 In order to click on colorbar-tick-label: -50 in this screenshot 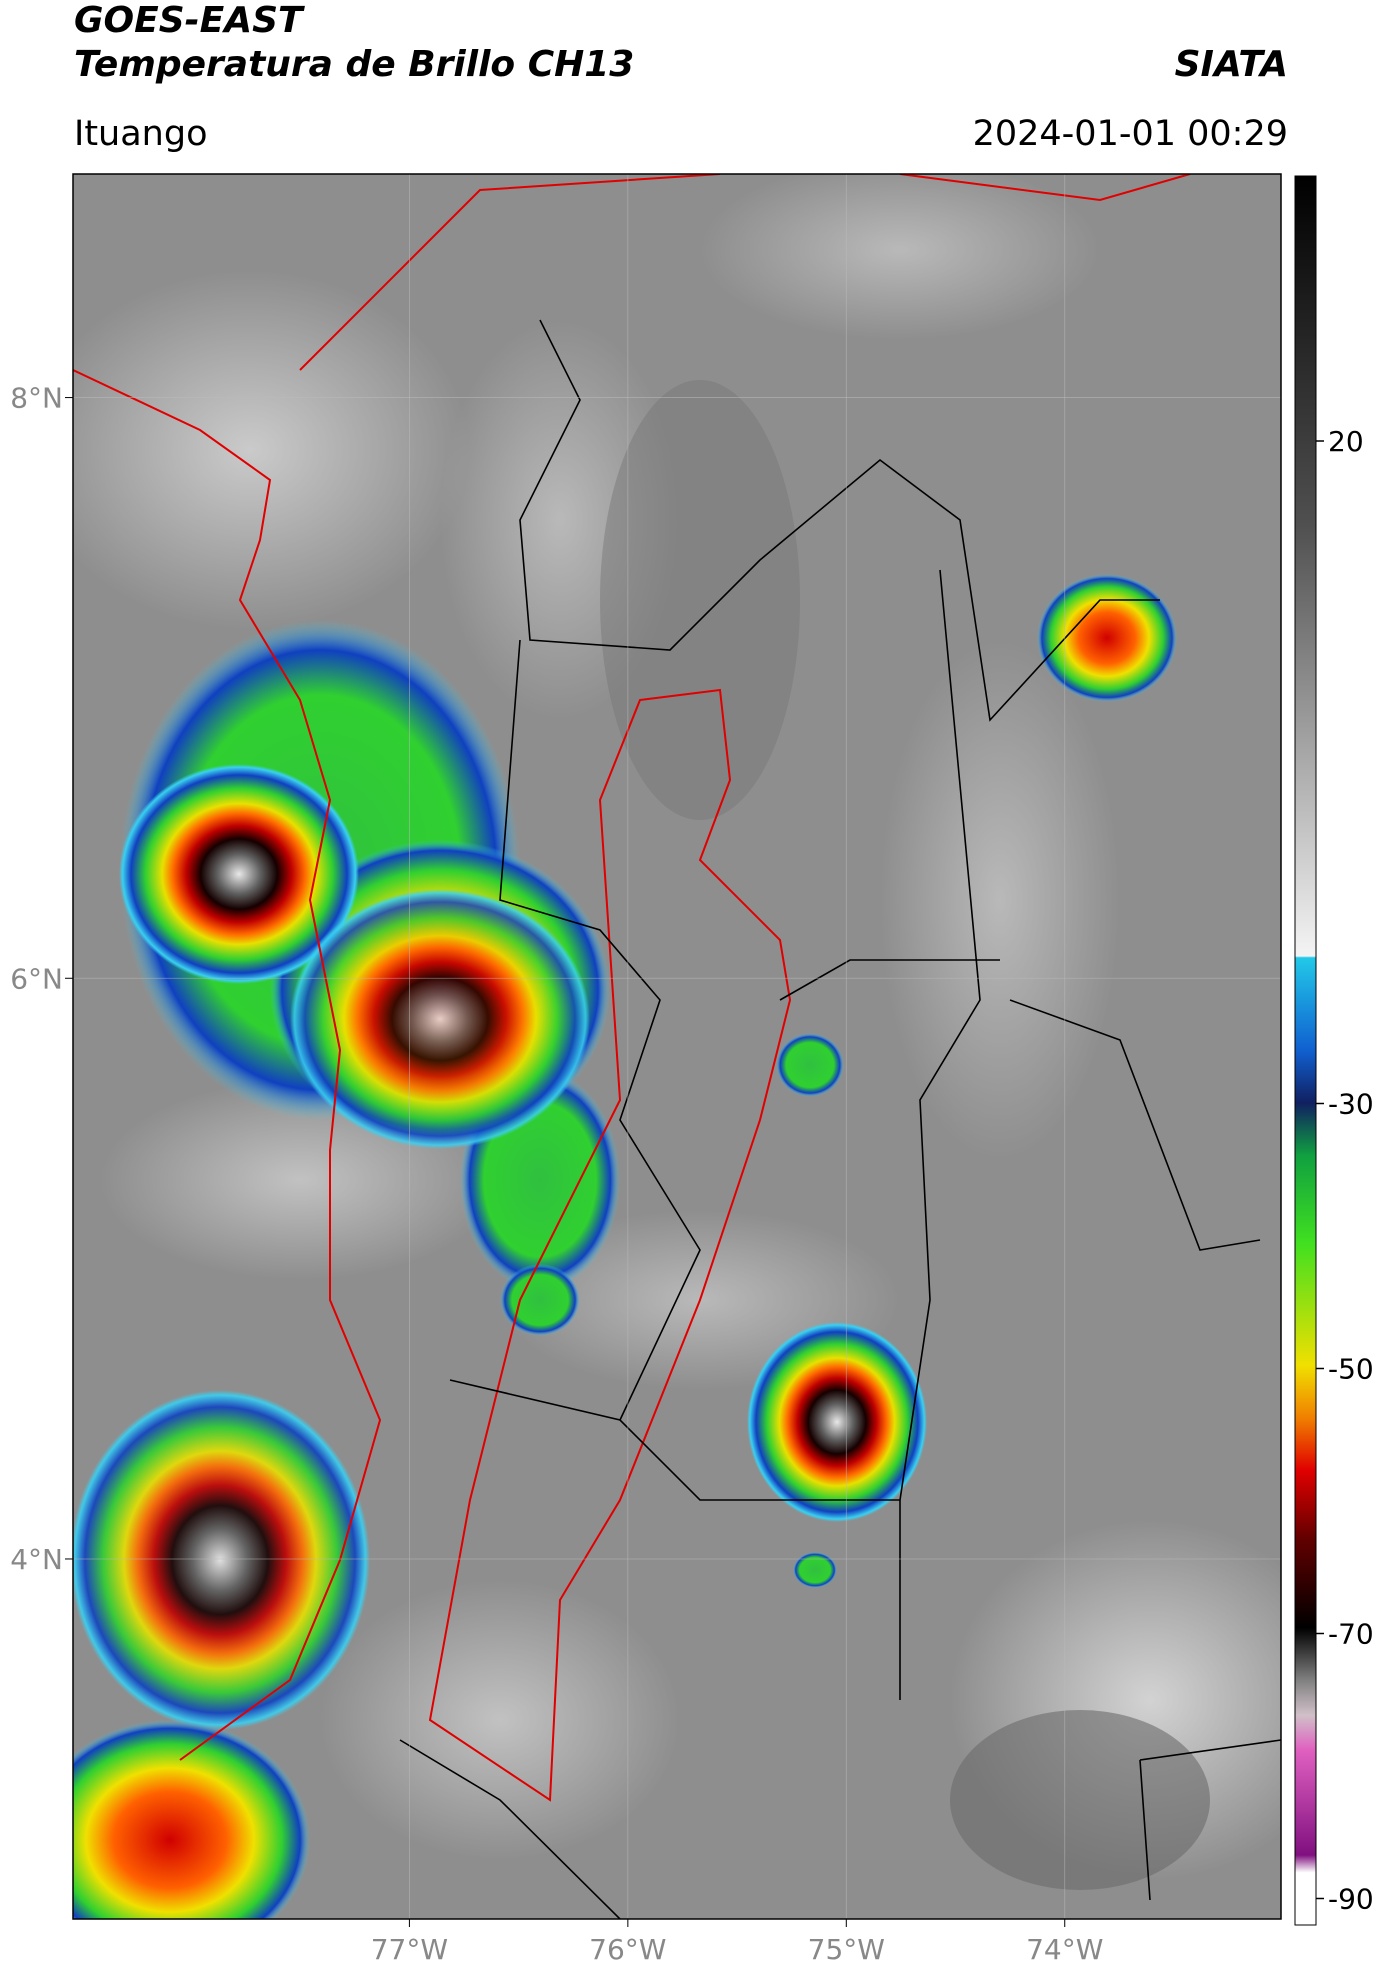, I will do `click(1351, 1369)`.